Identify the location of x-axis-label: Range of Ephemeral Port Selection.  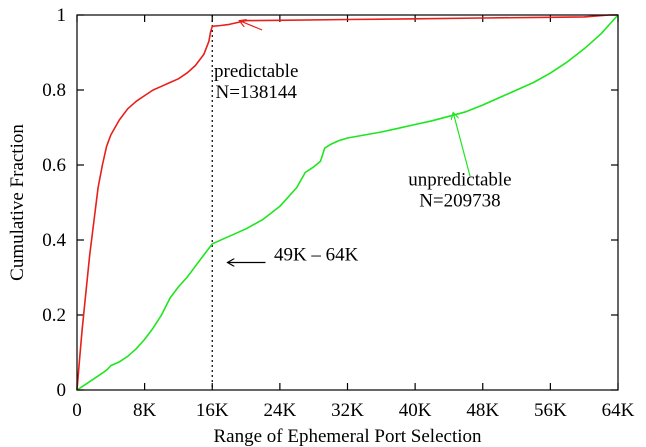
(347, 436).